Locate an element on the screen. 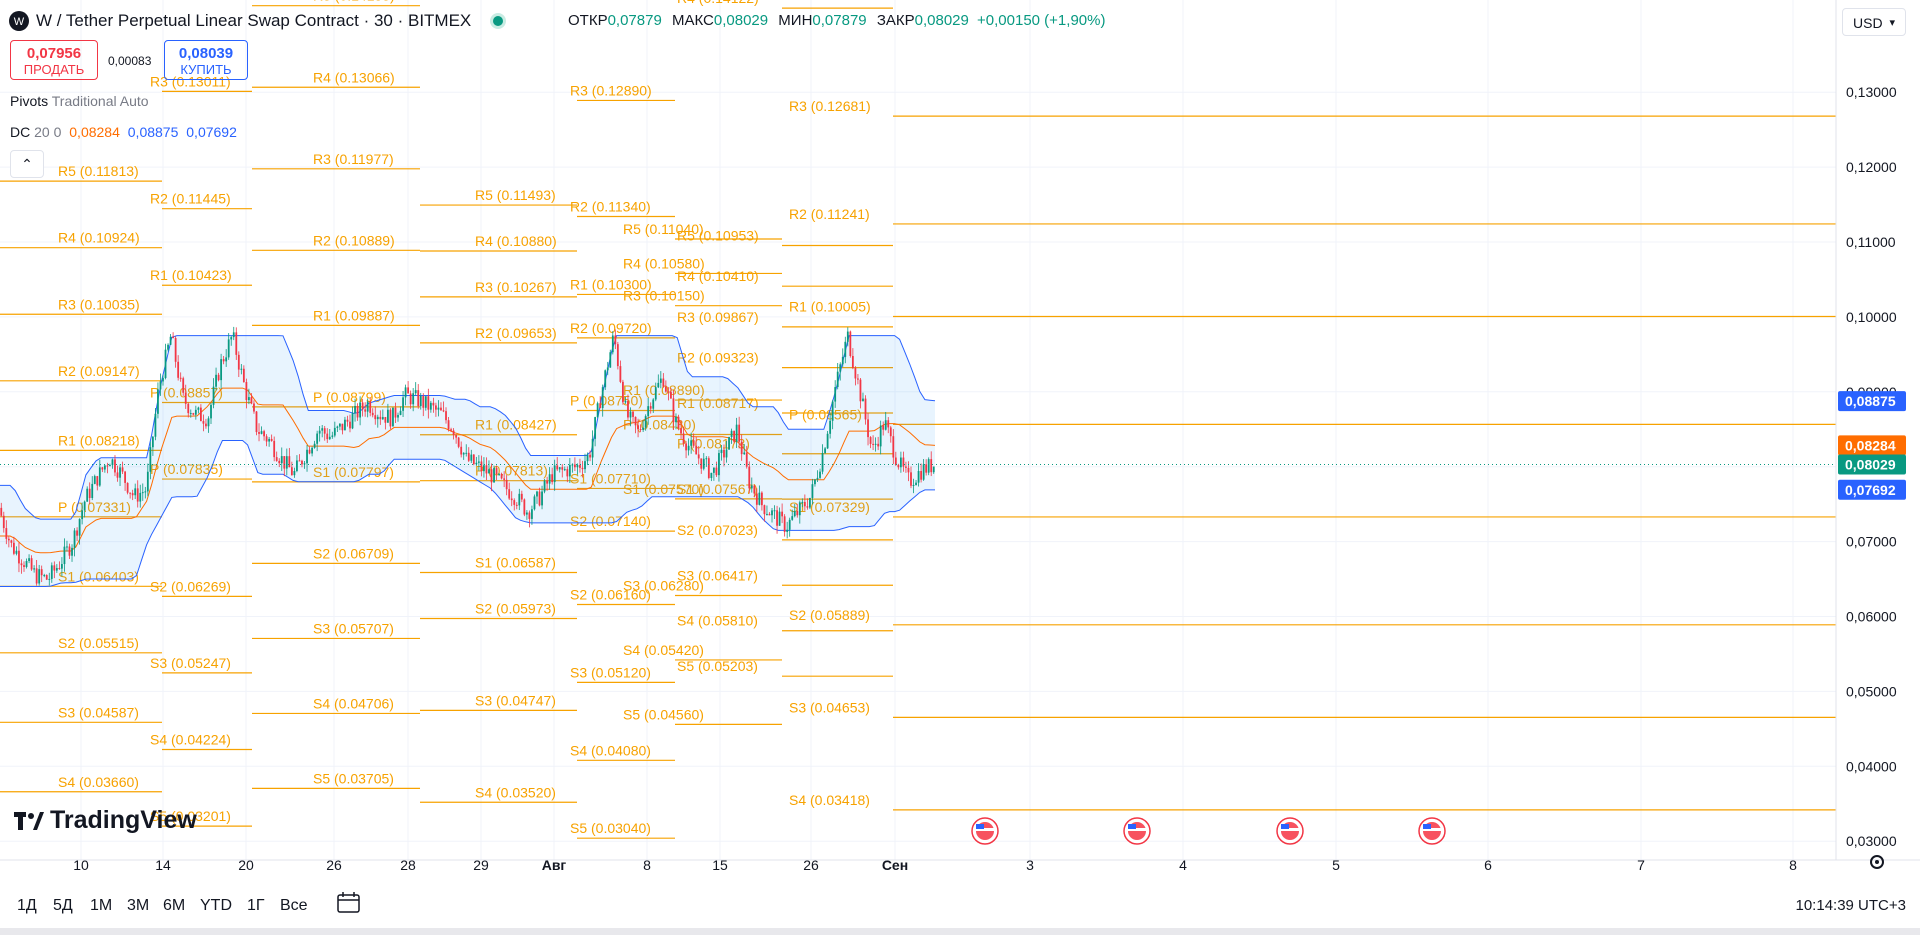 The image size is (1920, 935). spread-value: 0,00083 is located at coordinates (130, 61).